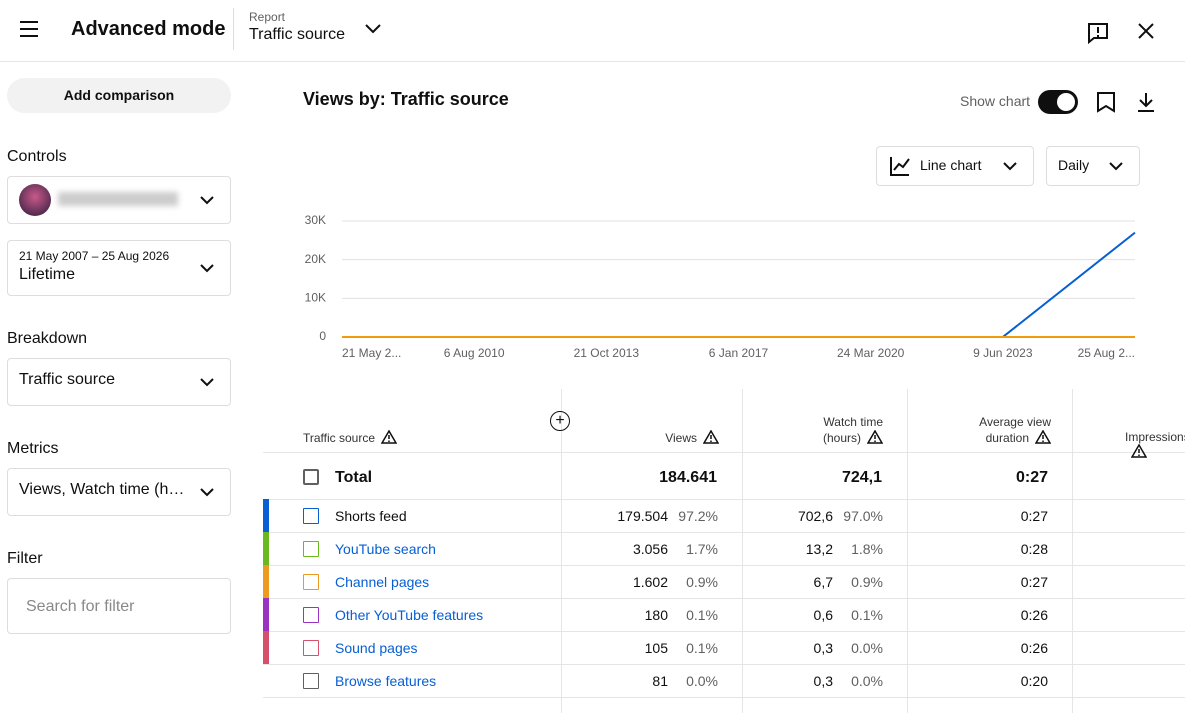 This screenshot has width=1185, height=713. I want to click on column-header: Views, so click(656, 437).